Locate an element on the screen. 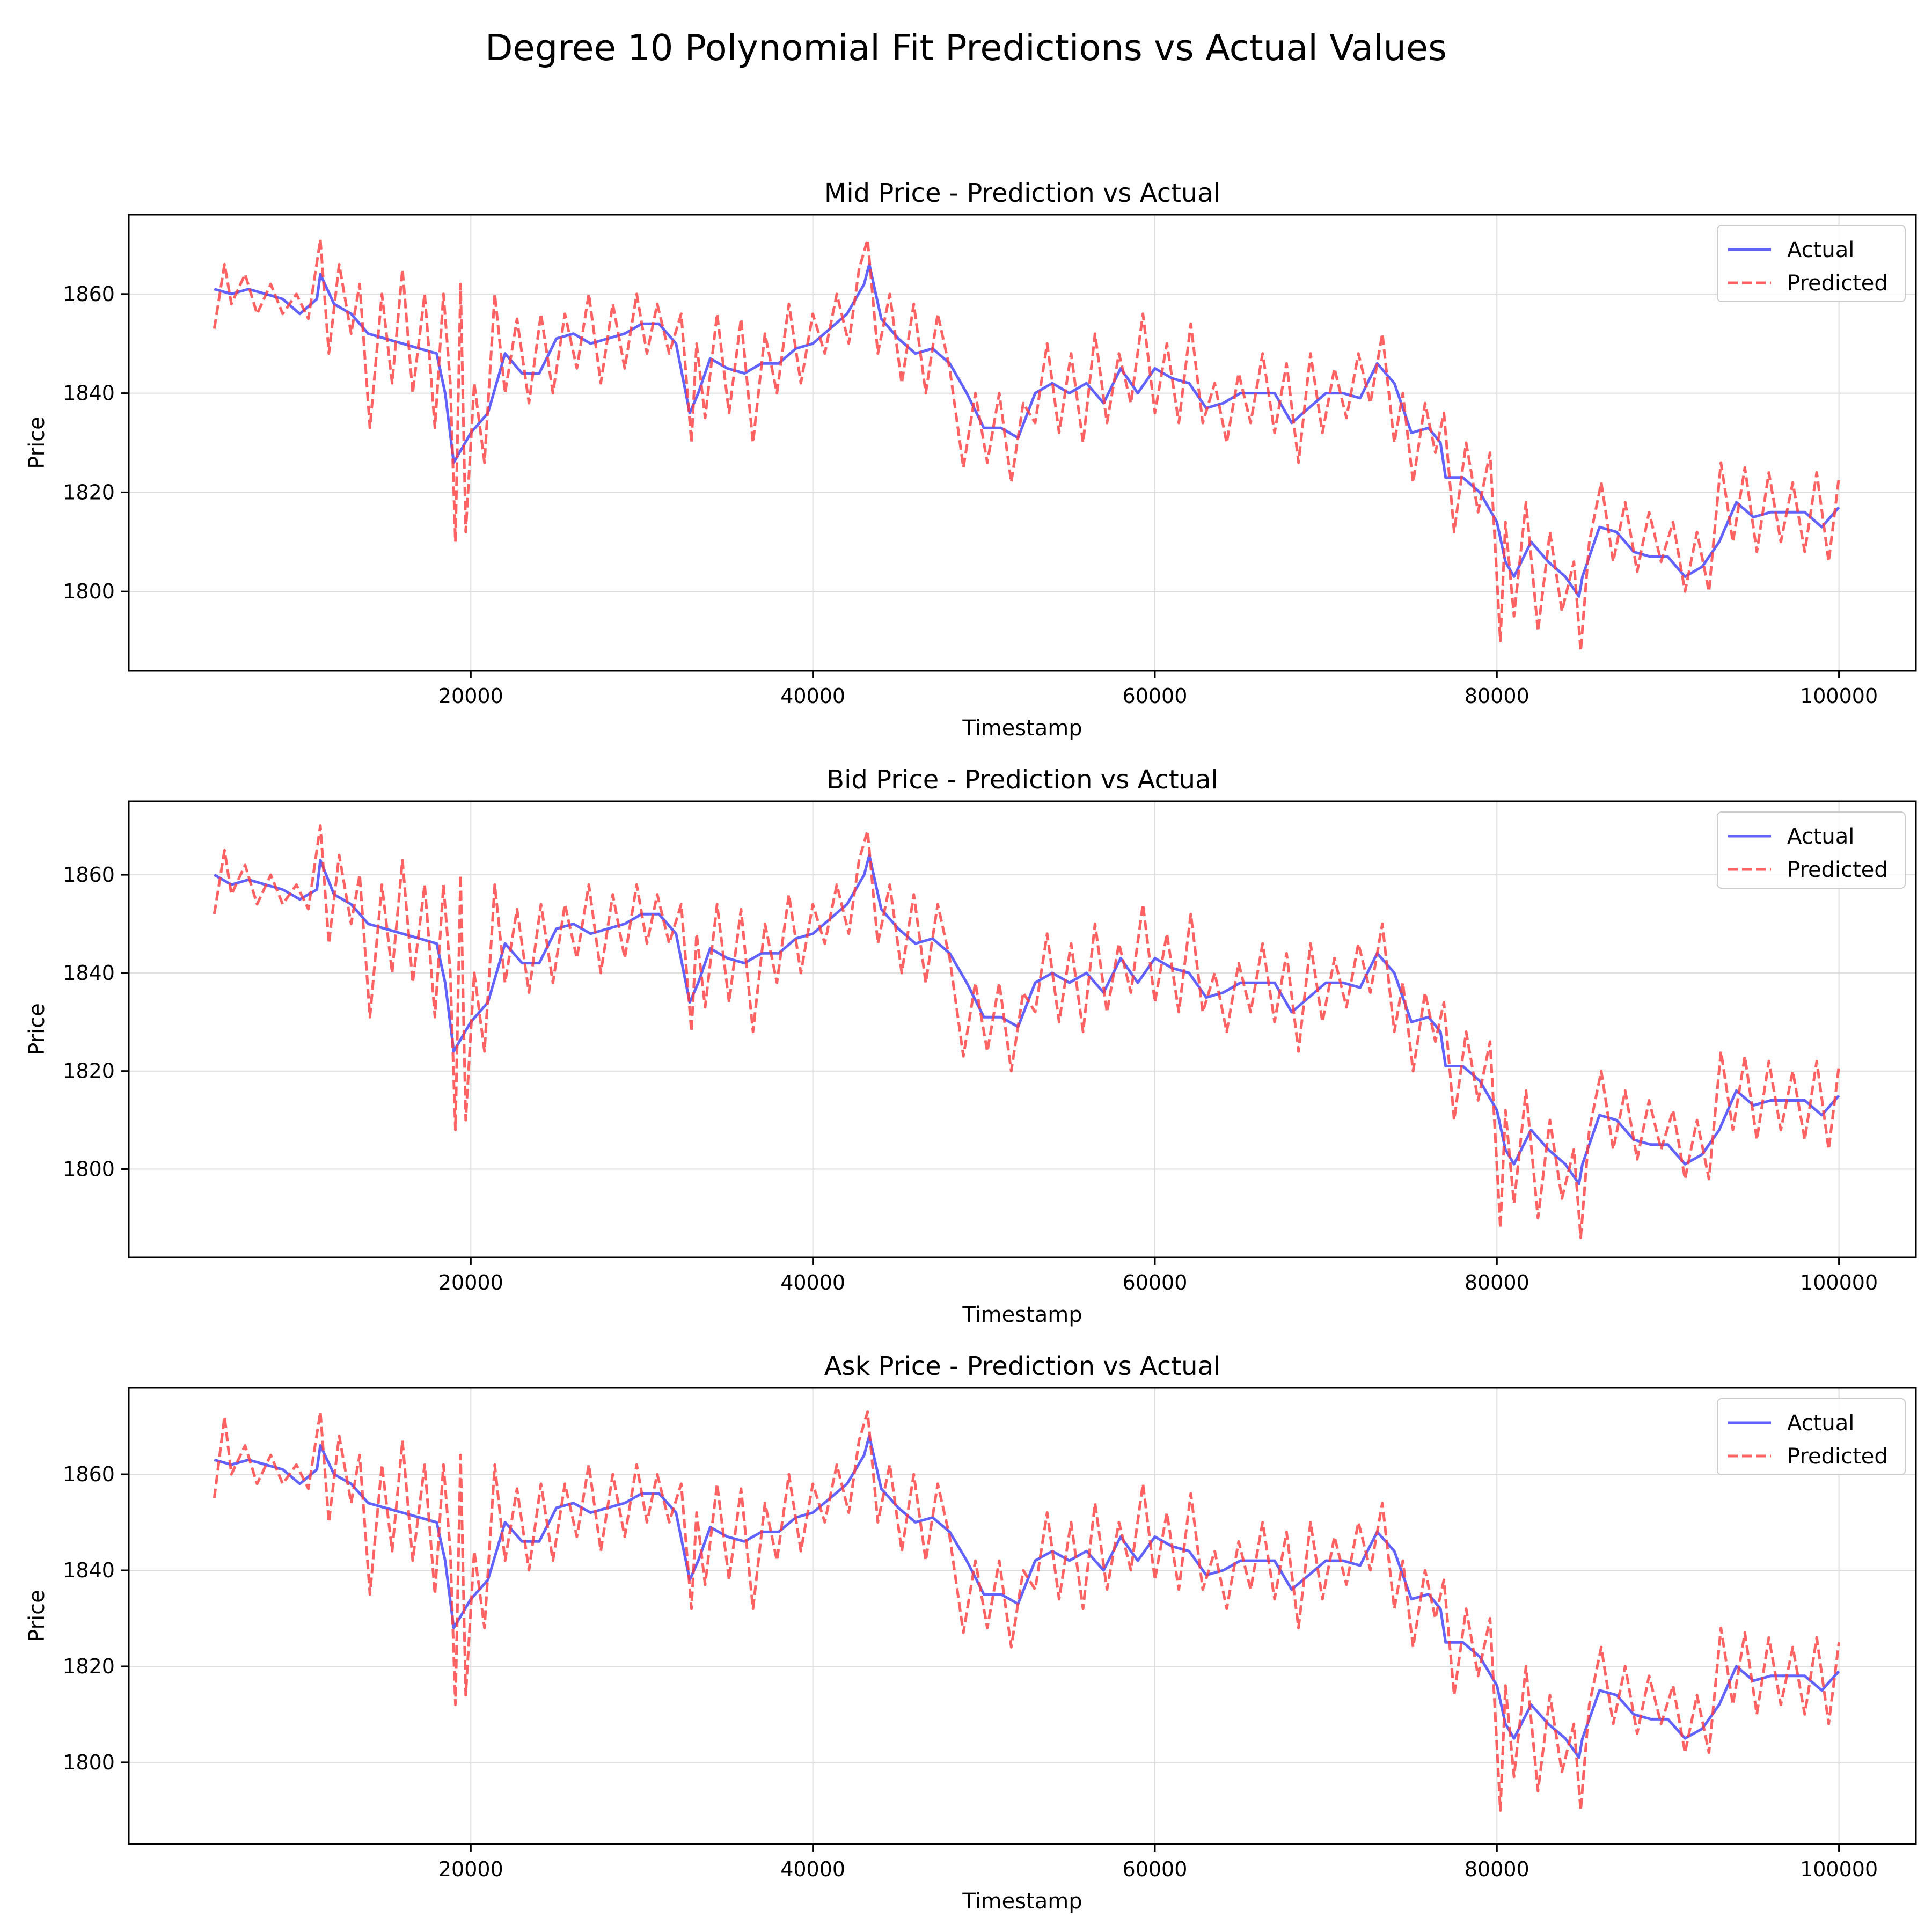 This screenshot has width=1932, height=1932. subplot-title: Bid Price - Prediction vs Actual is located at coordinates (1022, 780).